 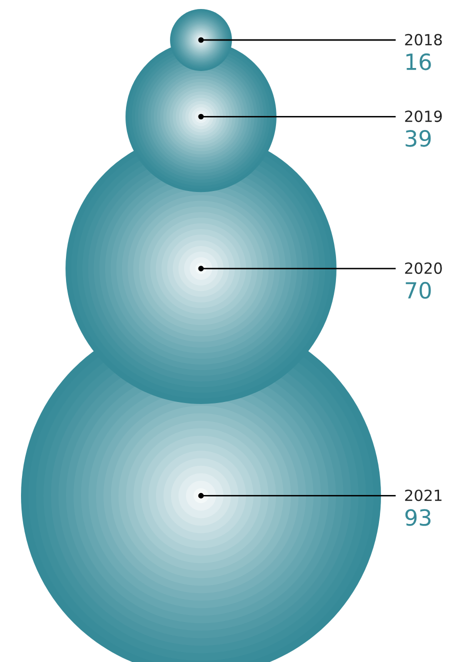 What do you see at coordinates (423, 268) in the screenshot?
I see `category-label: 2020` at bounding box center [423, 268].